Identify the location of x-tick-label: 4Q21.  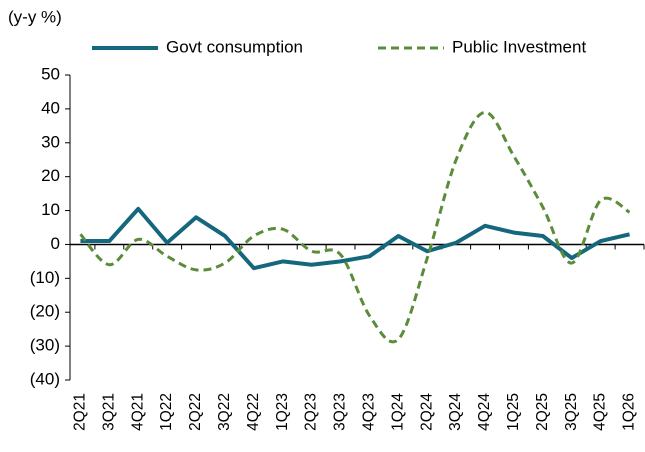
(137, 412).